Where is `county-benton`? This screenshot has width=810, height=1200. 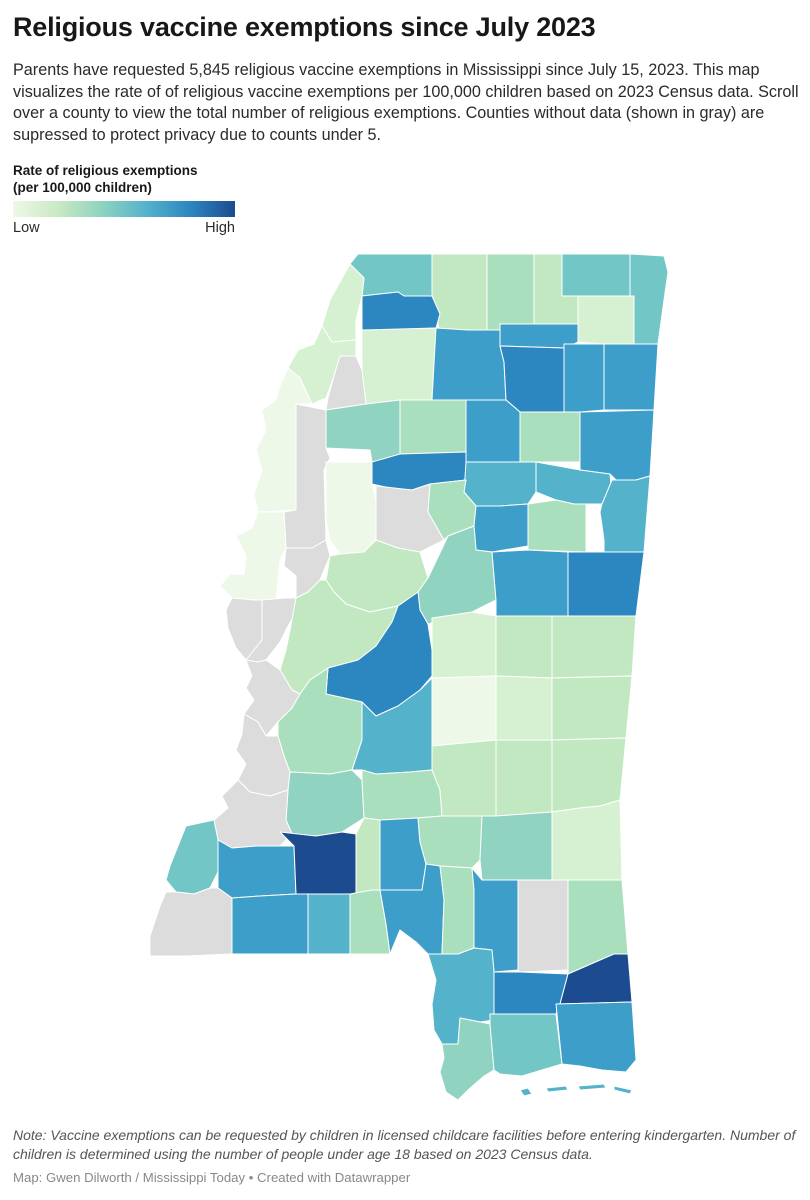
county-benton is located at coordinates (510, 292).